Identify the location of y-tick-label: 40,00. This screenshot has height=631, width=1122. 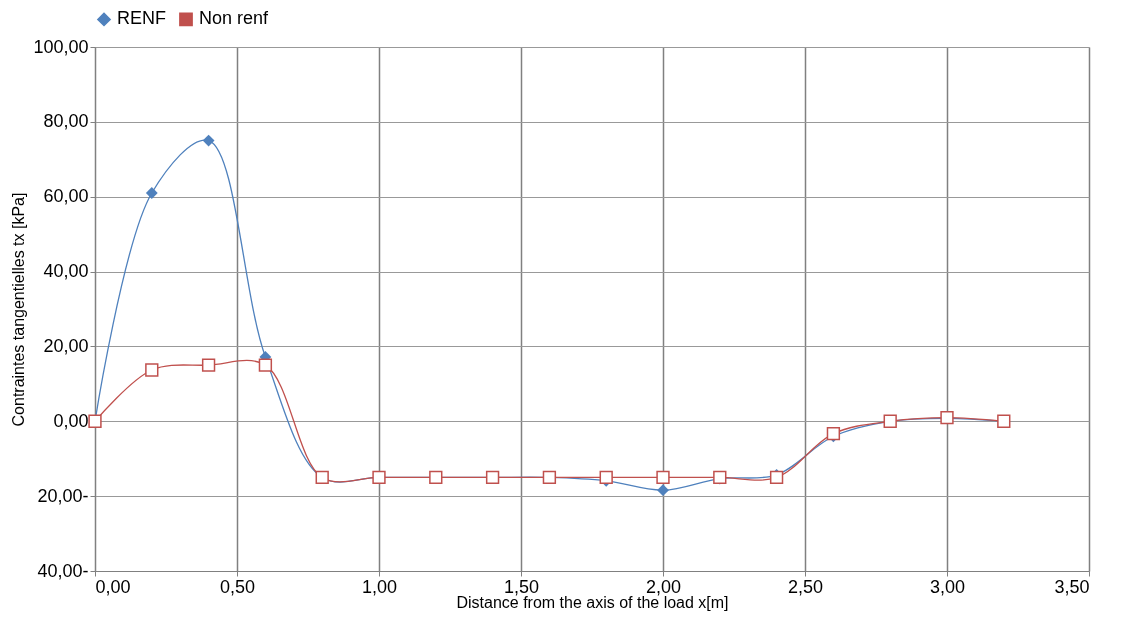
(66, 271).